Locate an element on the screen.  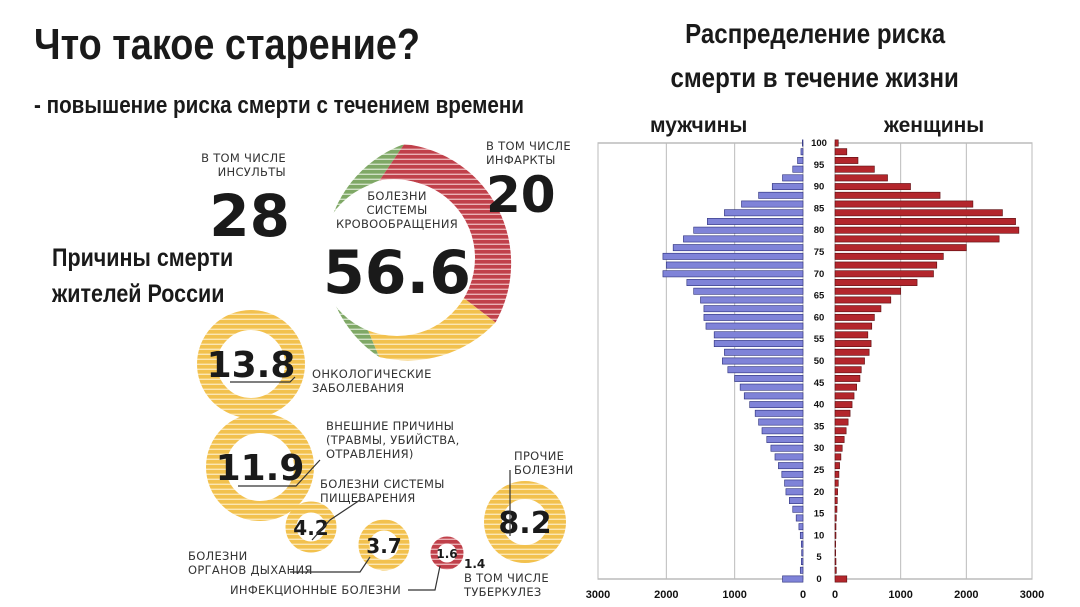
infectious-ring is located at coordinates (447, 553).